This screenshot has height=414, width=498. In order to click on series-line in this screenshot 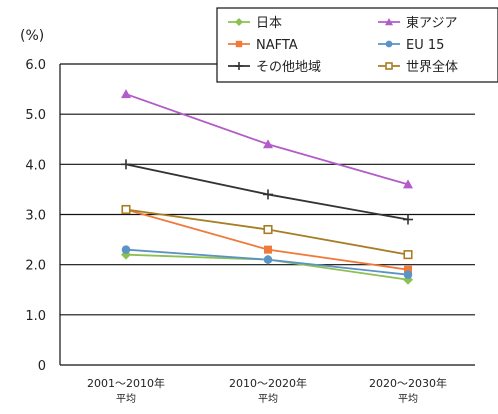, I will do `click(267, 139)`.